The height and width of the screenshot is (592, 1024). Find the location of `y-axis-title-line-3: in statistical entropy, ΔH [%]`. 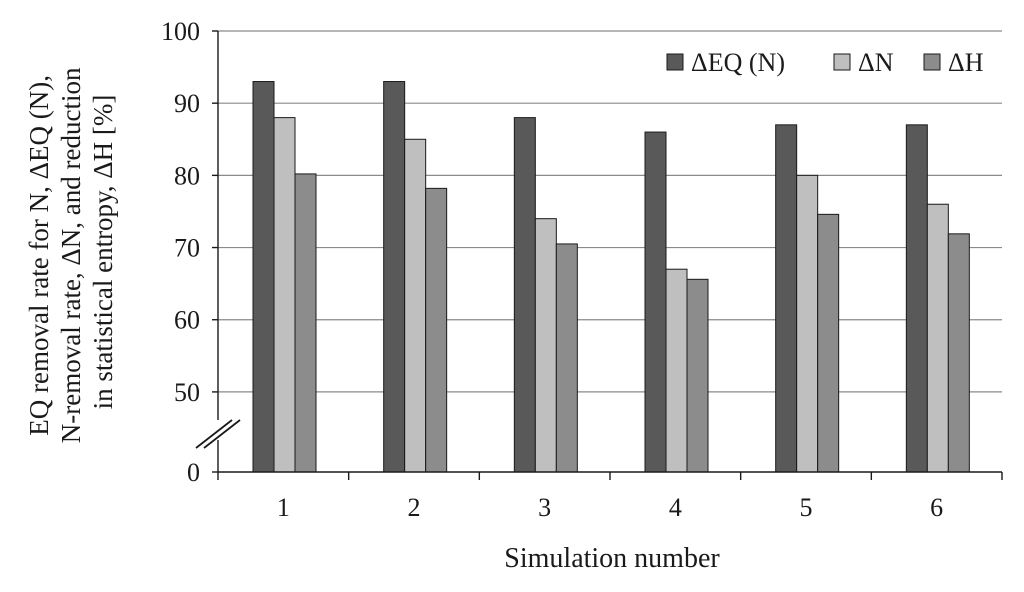

y-axis-title-line-3: in statistical entropy, ΔH [%] is located at coordinates (103, 252).